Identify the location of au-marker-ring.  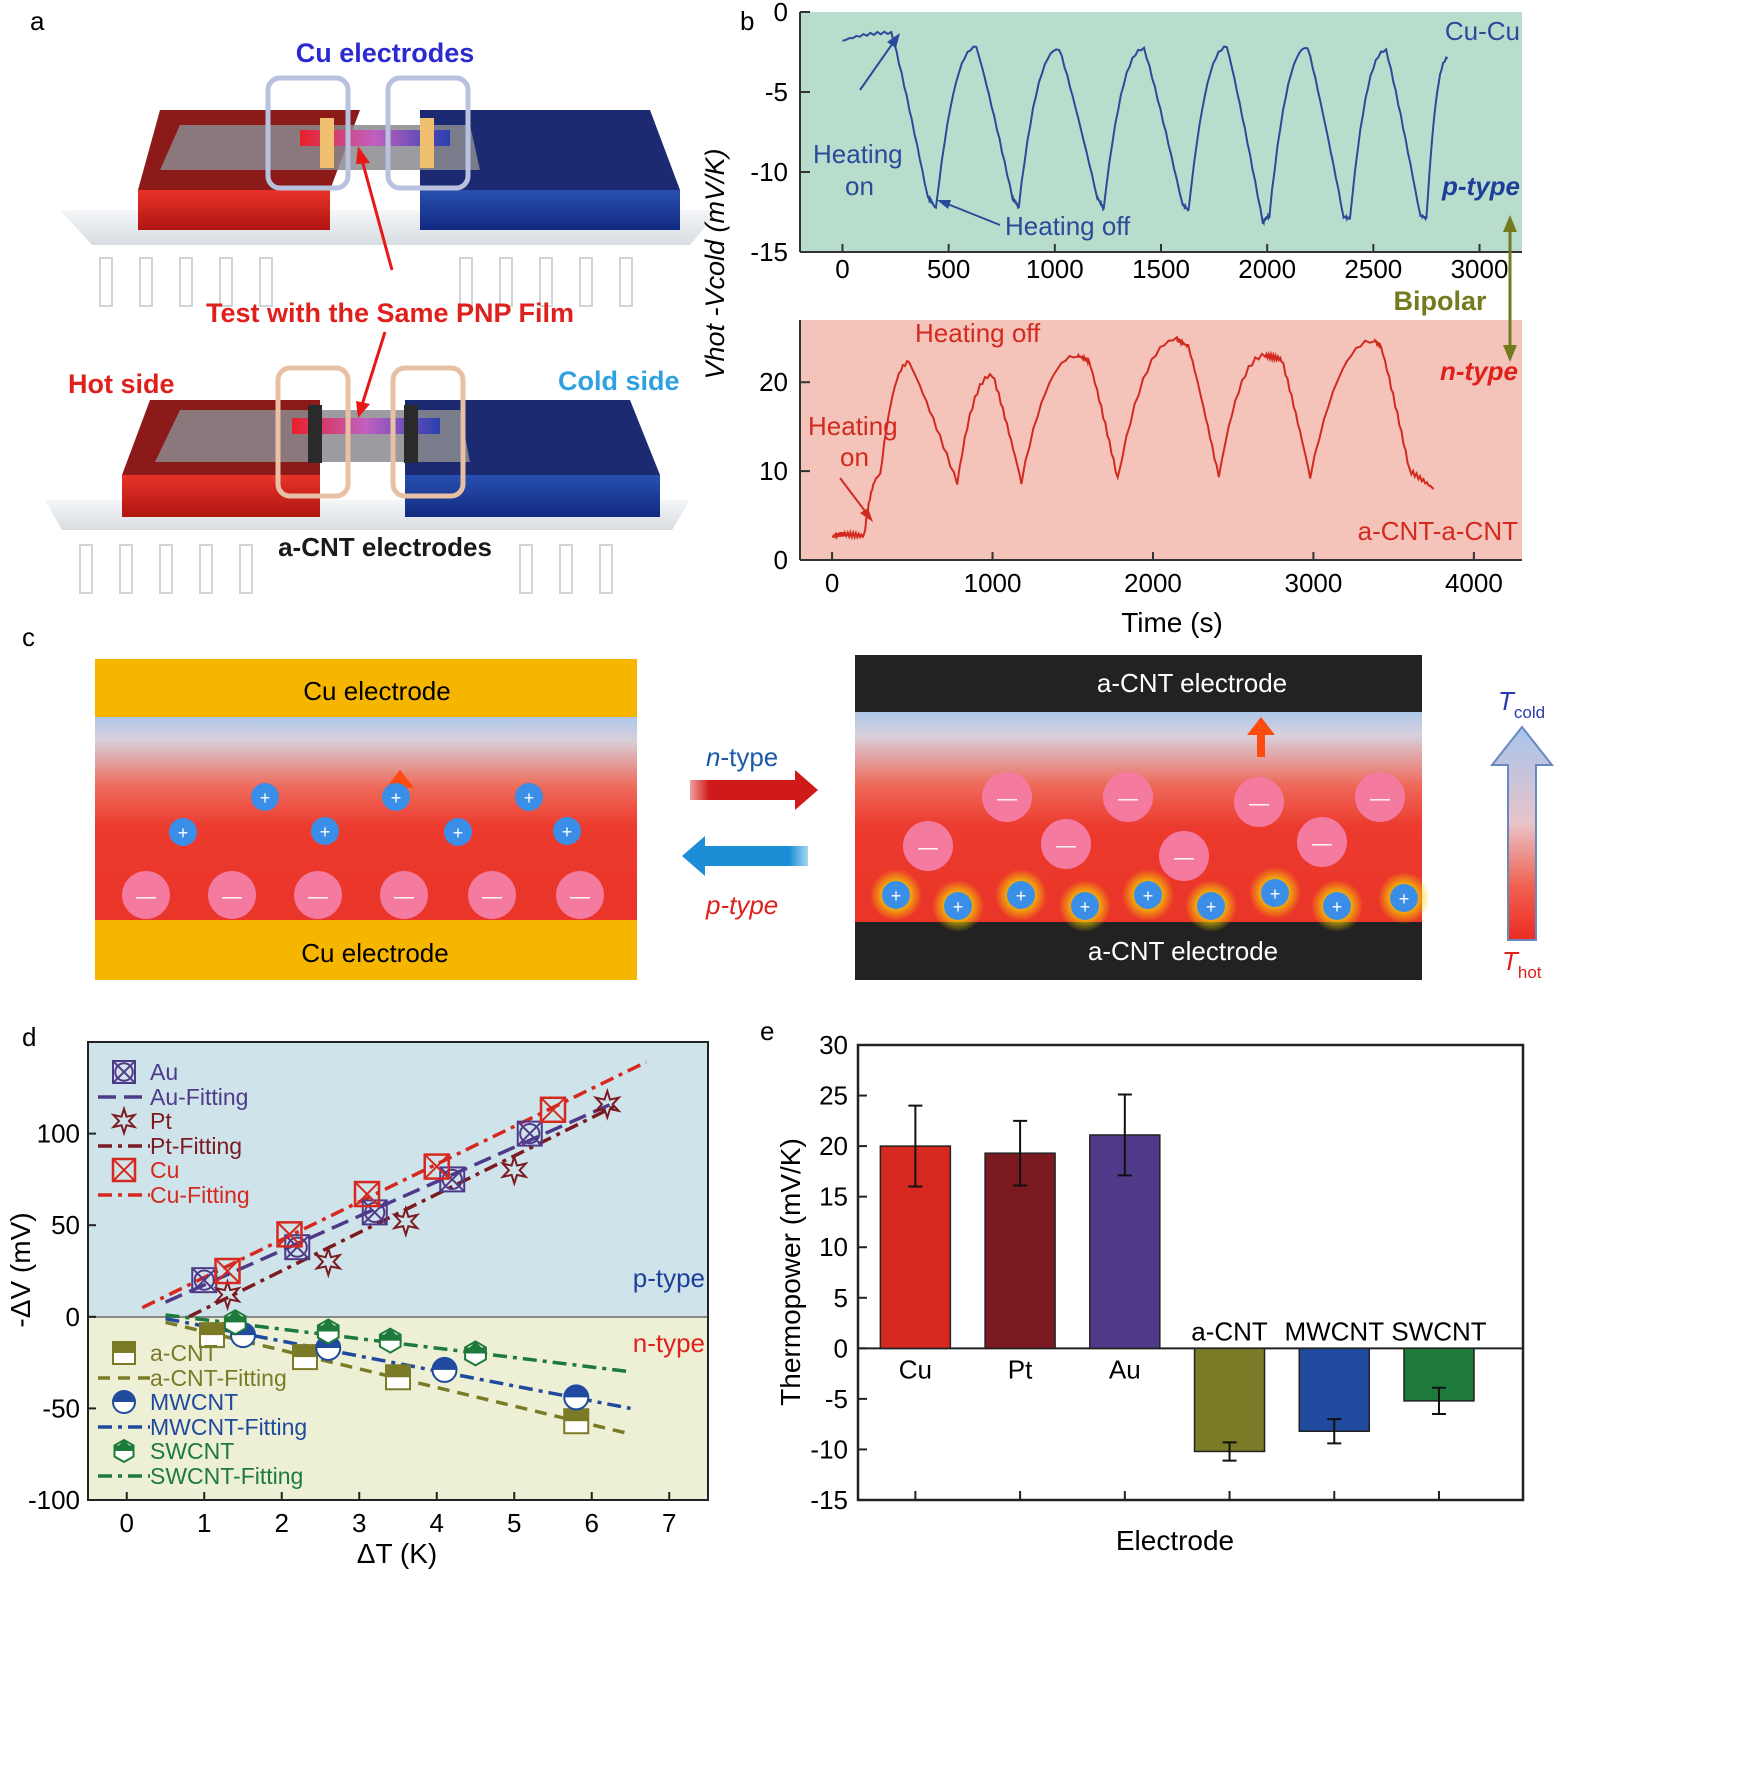
(530, 1134).